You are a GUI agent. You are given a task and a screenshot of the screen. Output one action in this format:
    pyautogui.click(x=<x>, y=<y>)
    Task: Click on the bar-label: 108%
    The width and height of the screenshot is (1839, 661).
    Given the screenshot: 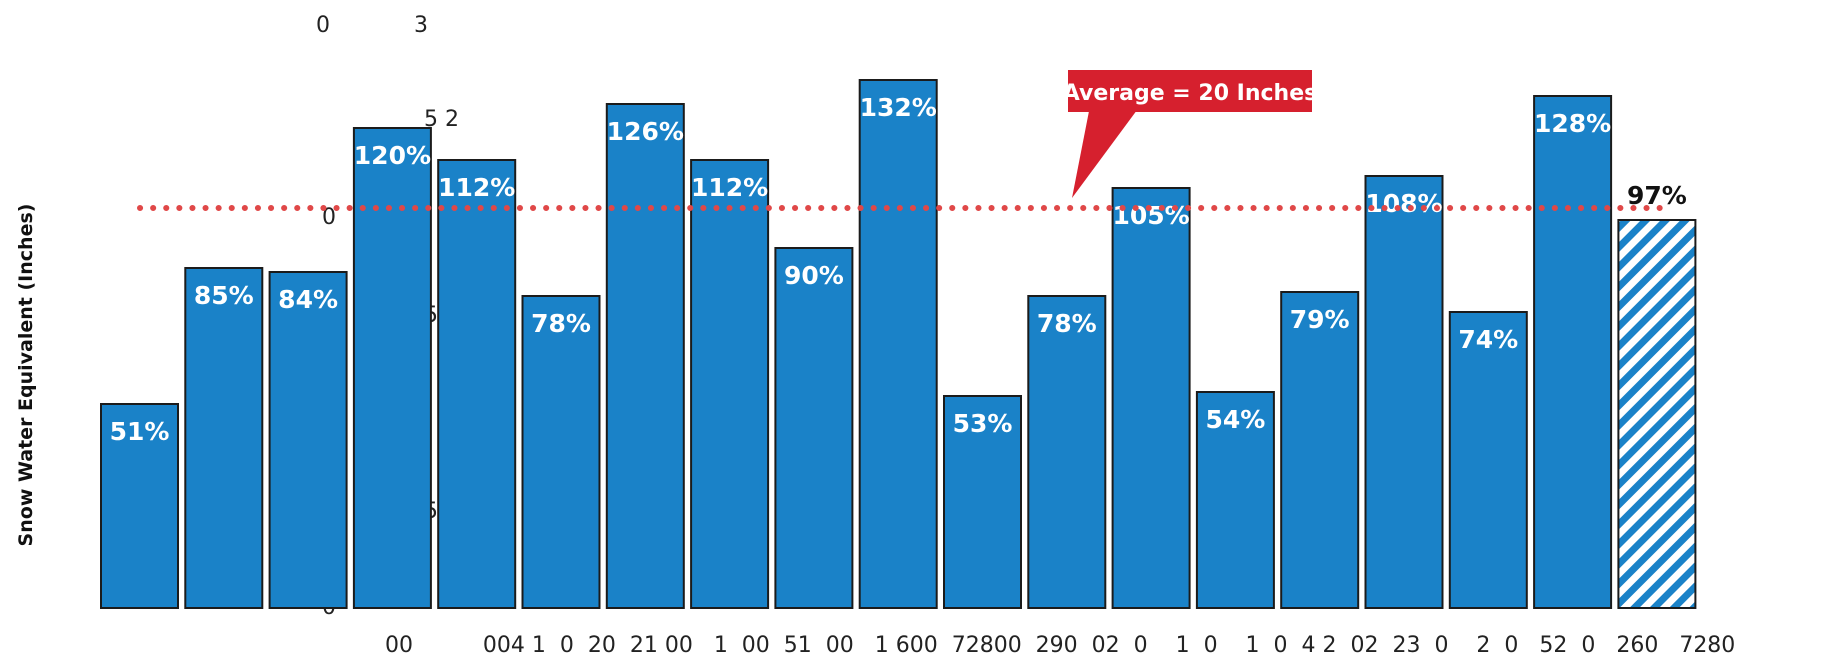 What is the action you would take?
    pyautogui.click(x=1403, y=203)
    